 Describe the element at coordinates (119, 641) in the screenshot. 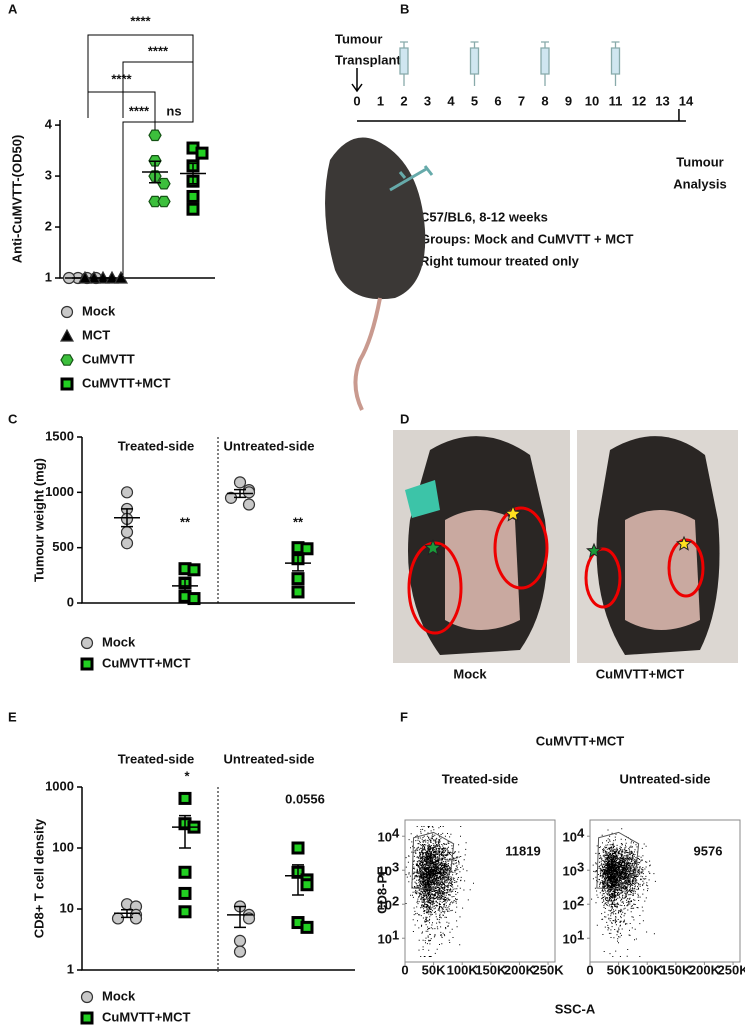

I see `legend-label: Mock` at that location.